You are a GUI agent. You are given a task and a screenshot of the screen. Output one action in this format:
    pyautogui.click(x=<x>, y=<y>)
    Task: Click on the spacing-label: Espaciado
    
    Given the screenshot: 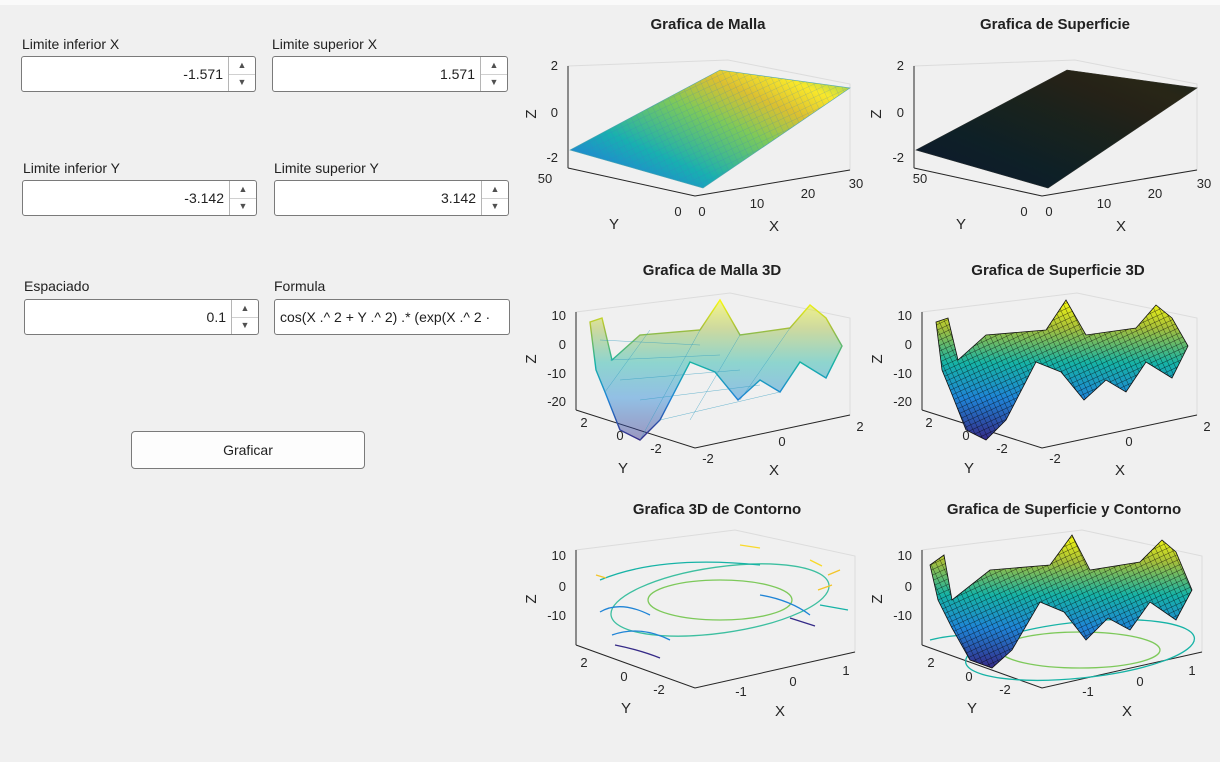 What is the action you would take?
    pyautogui.click(x=57, y=286)
    